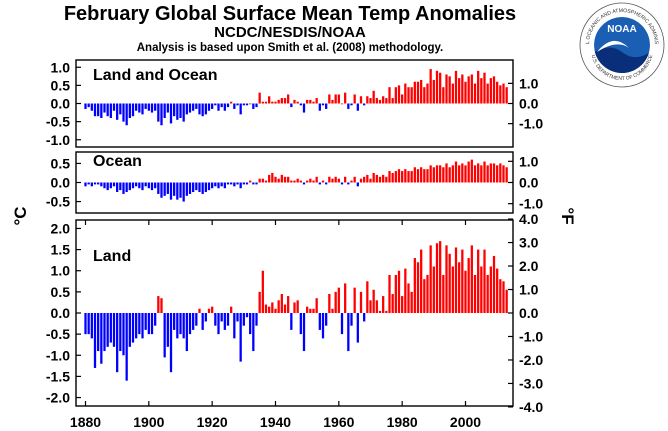 The height and width of the screenshot is (431, 668). Describe the element at coordinates (529, 83) in the screenshot. I see `y-tick-label-right: 1.0` at that location.